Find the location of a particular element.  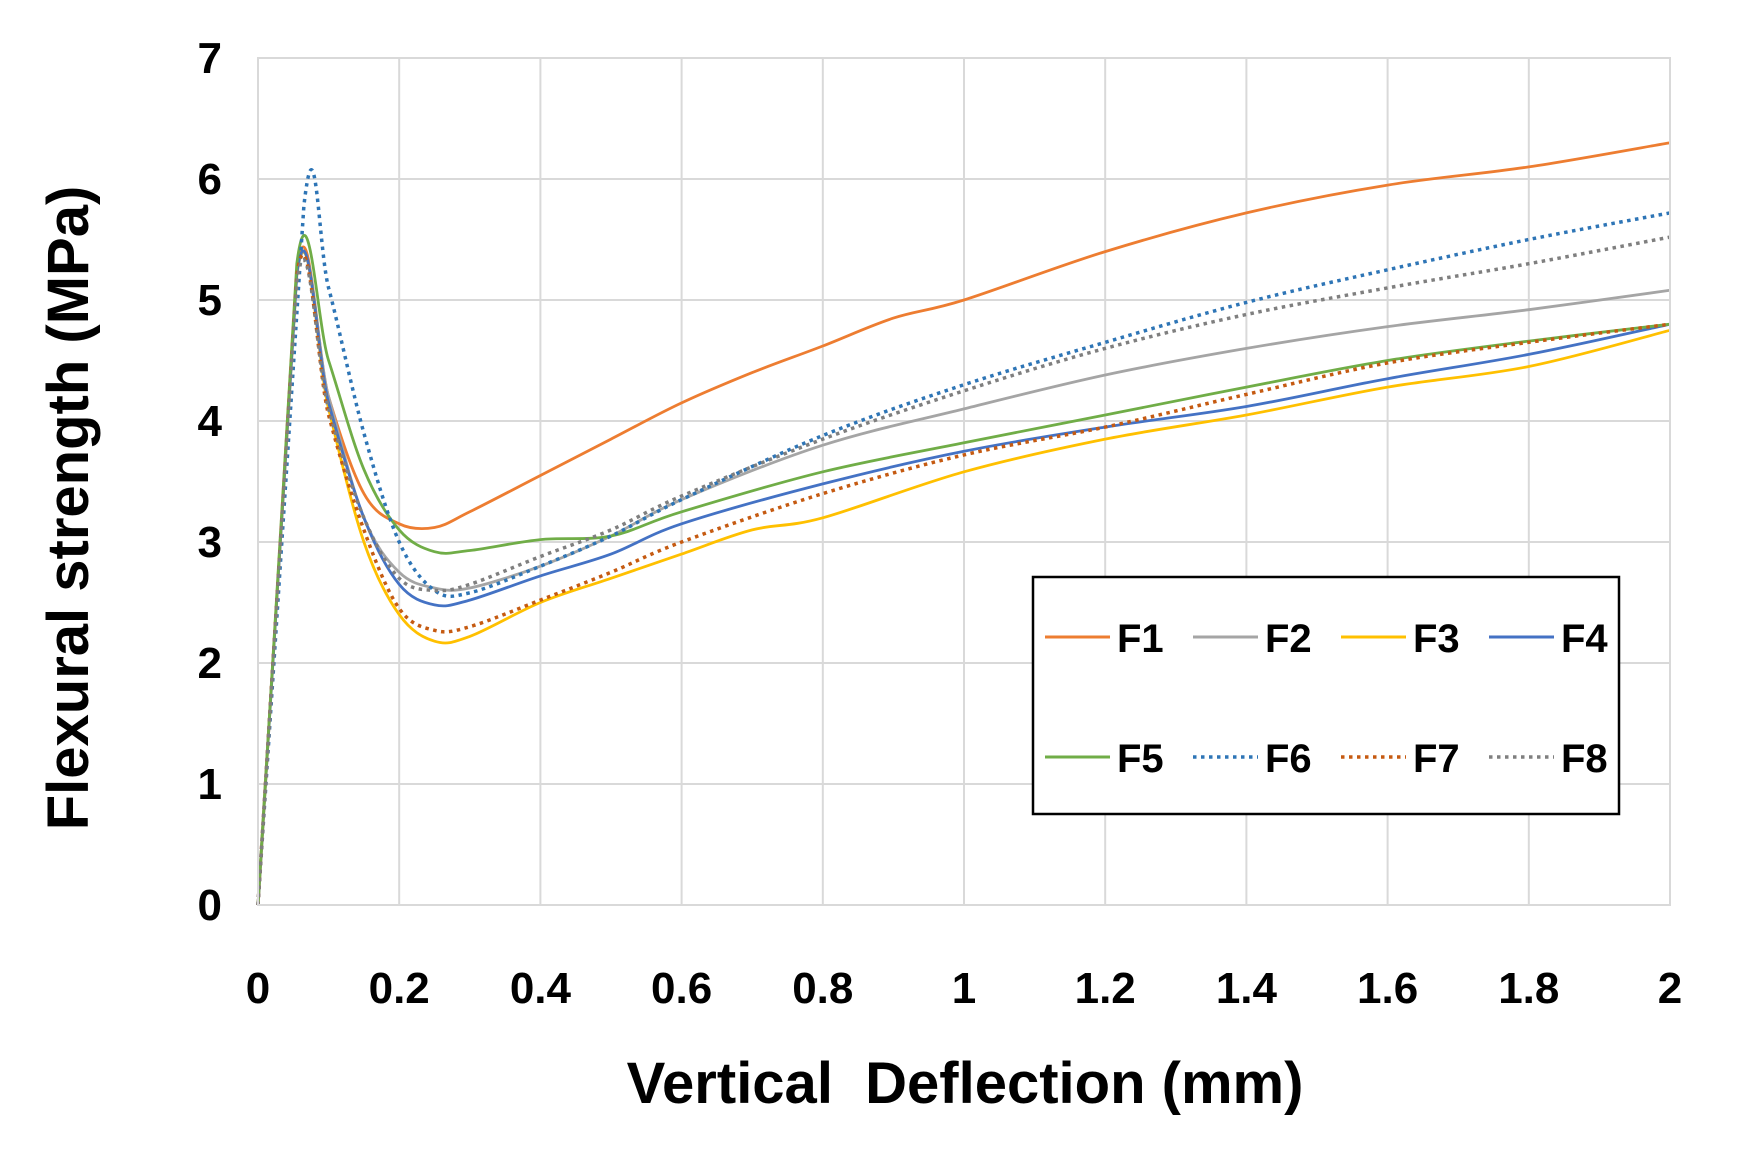

y-axis-tick-labels: 0 1 2 3 4 5 6 7 is located at coordinates (210, 482).